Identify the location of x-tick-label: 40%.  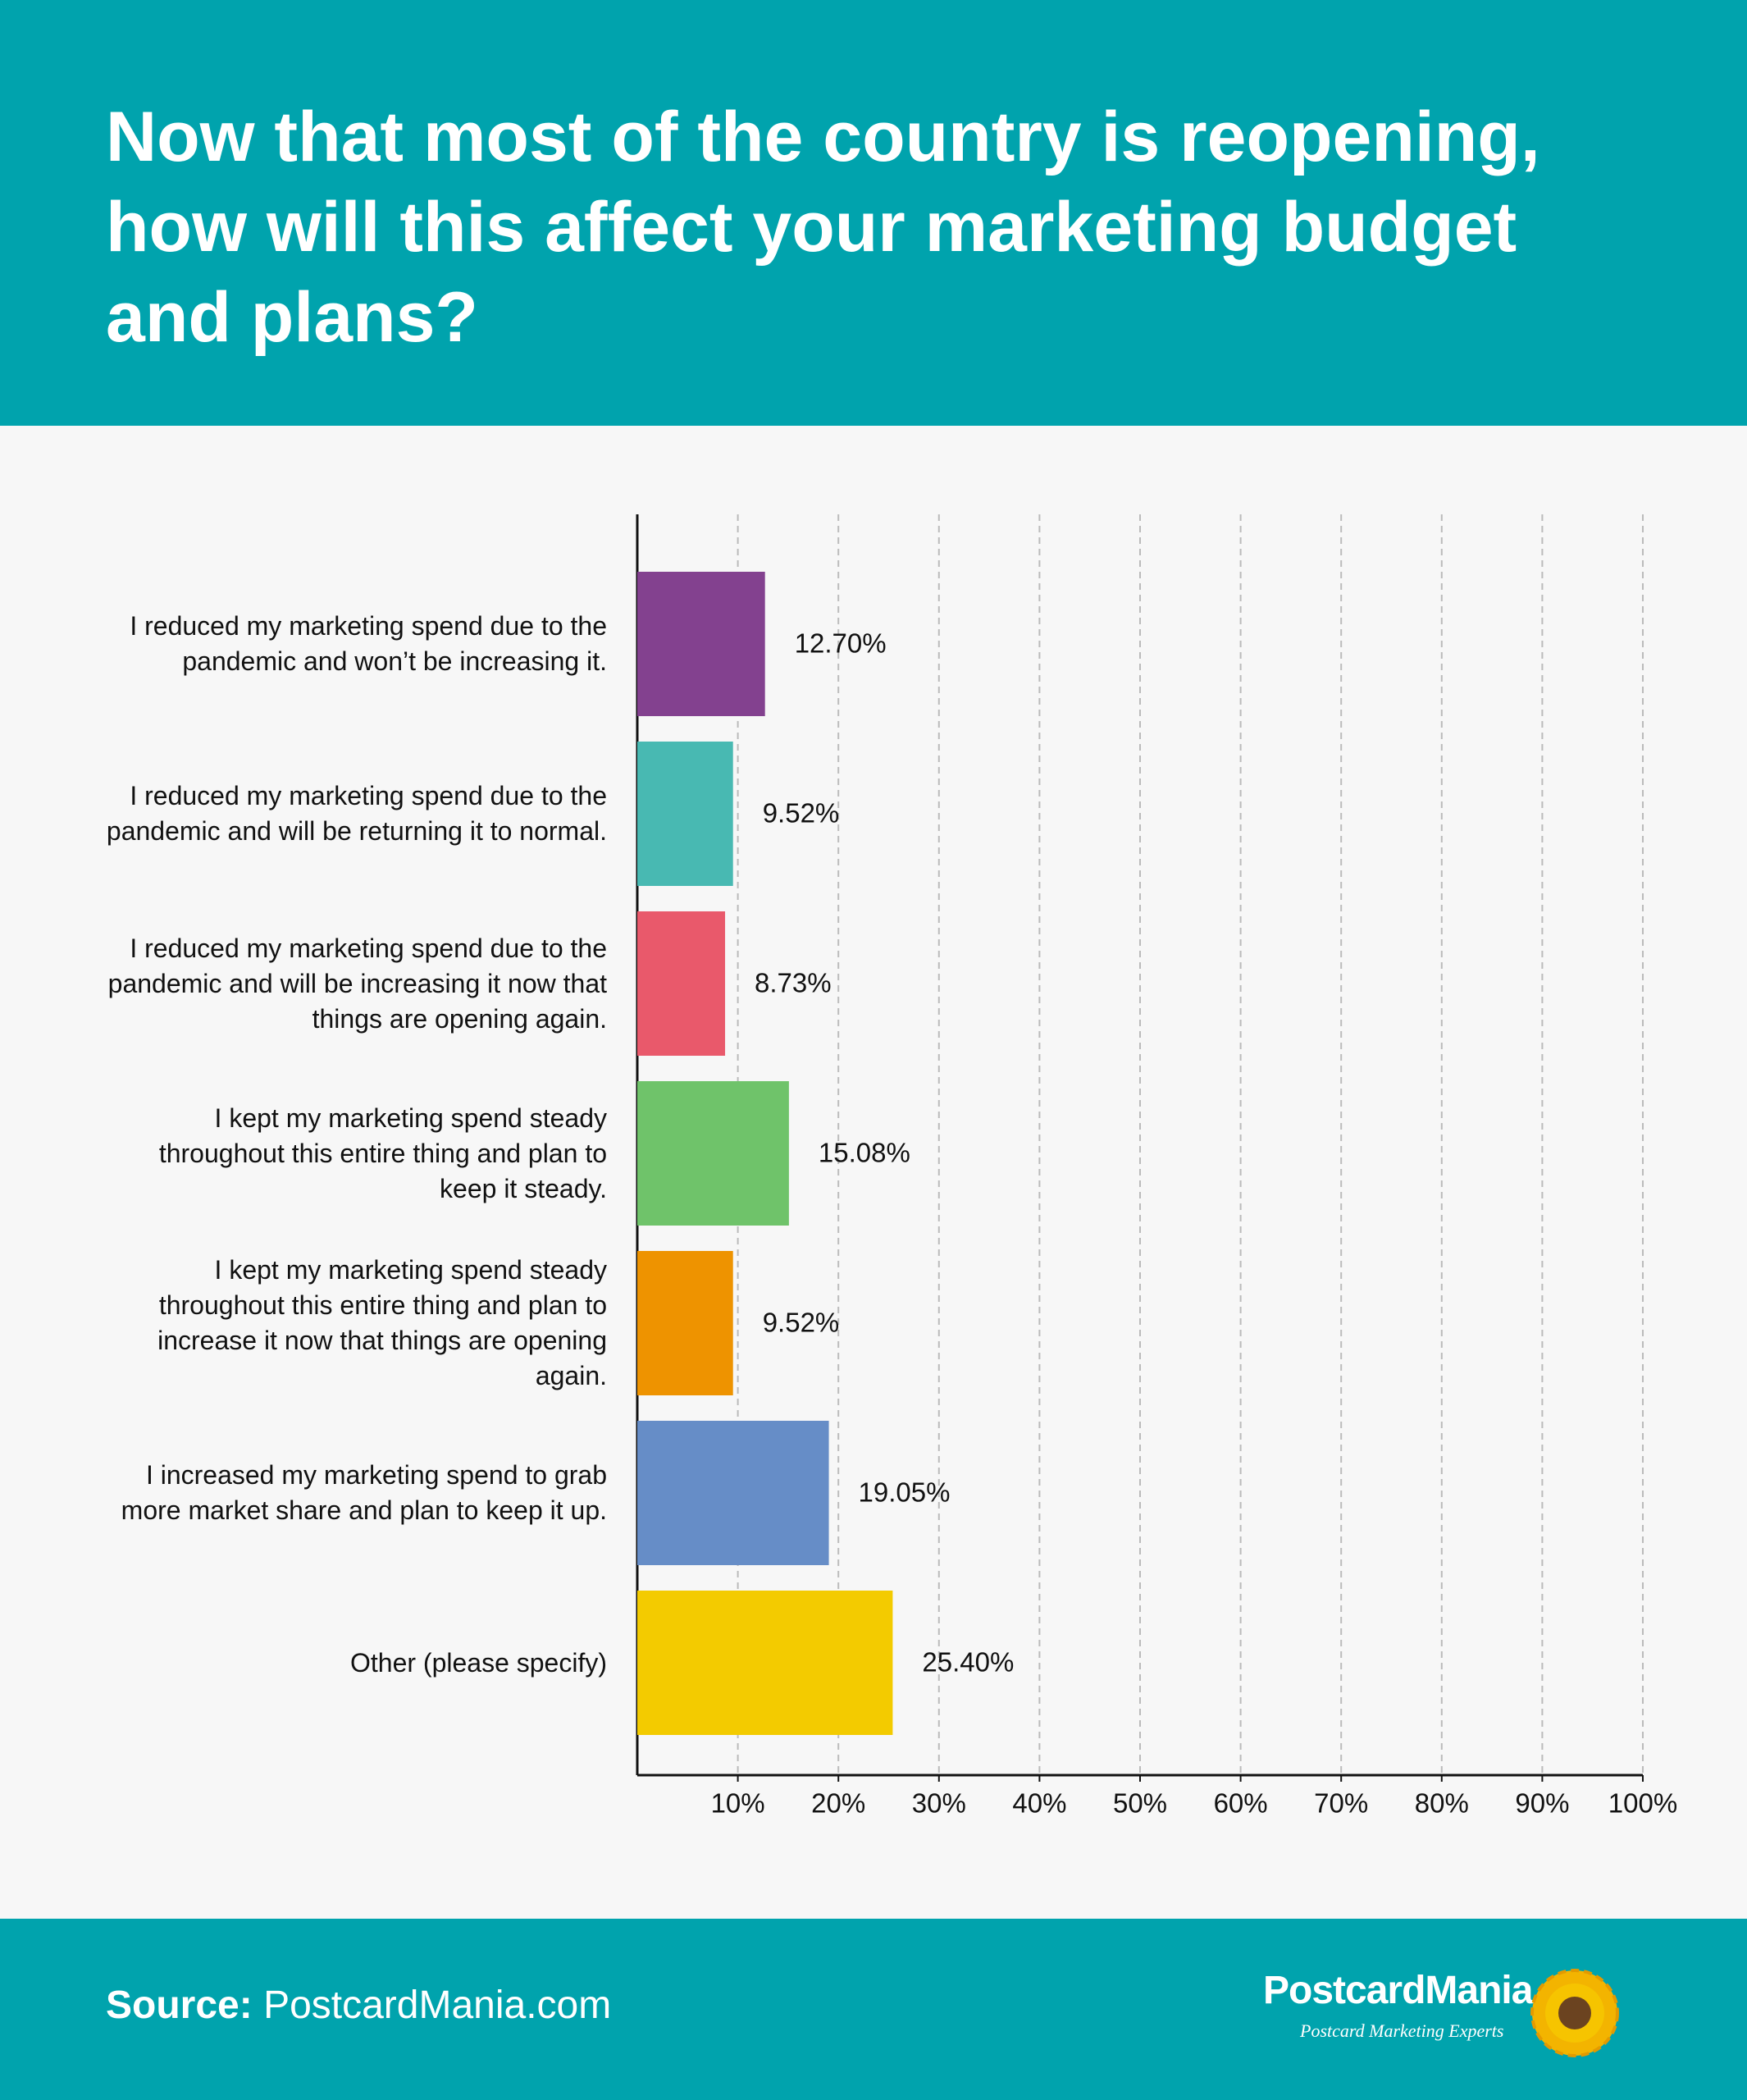
(1039, 1804).